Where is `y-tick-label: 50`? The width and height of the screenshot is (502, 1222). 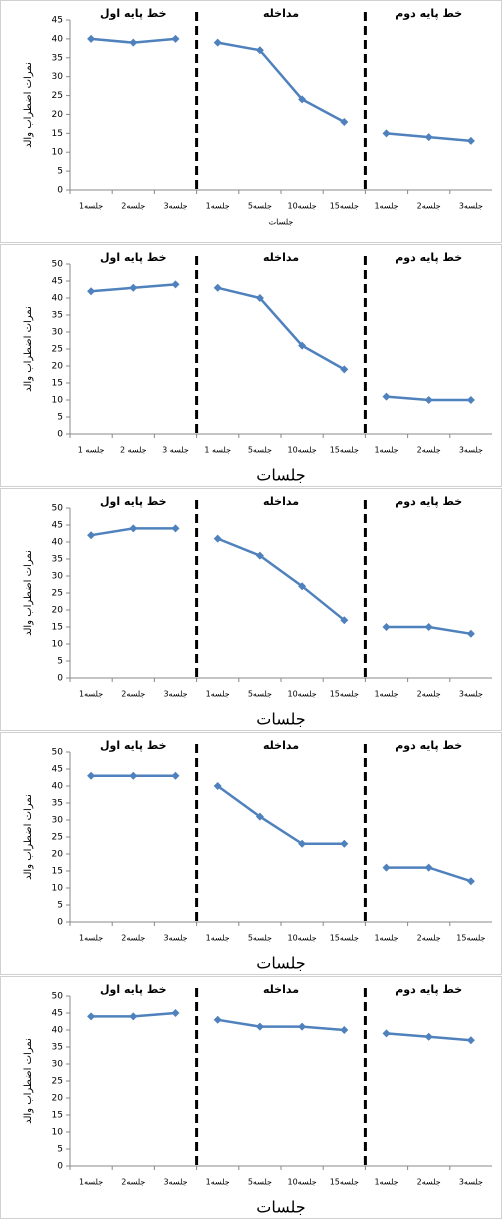
y-tick-label: 50 is located at coordinates (58, 265).